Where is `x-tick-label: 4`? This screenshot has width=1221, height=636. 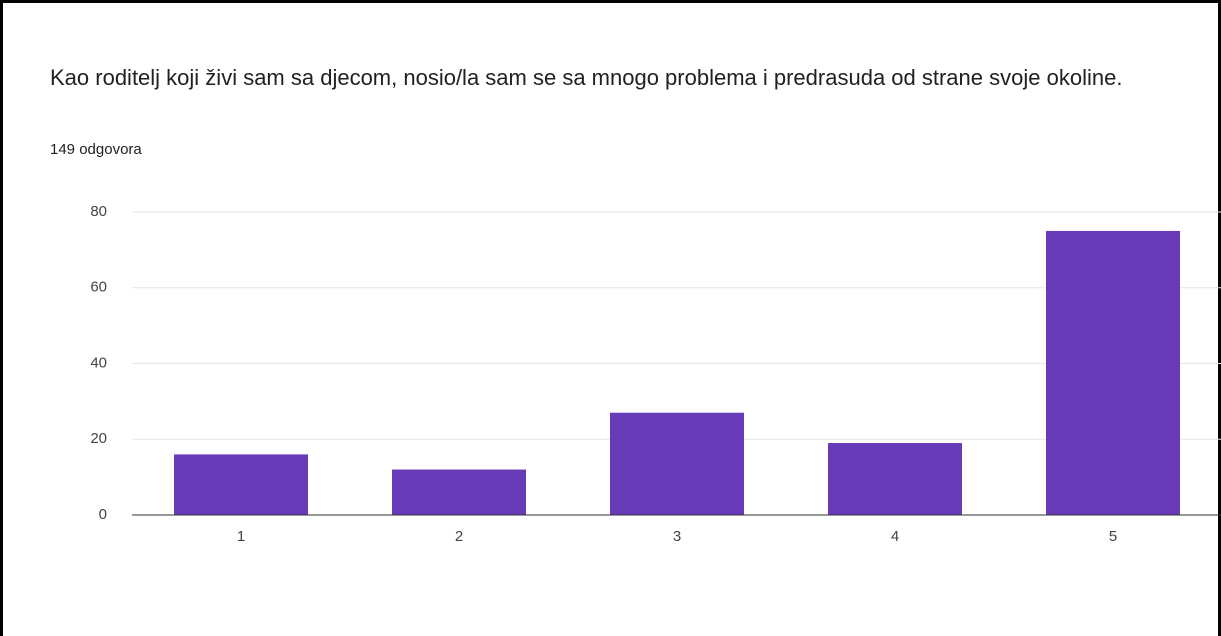
x-tick-label: 4 is located at coordinates (895, 536).